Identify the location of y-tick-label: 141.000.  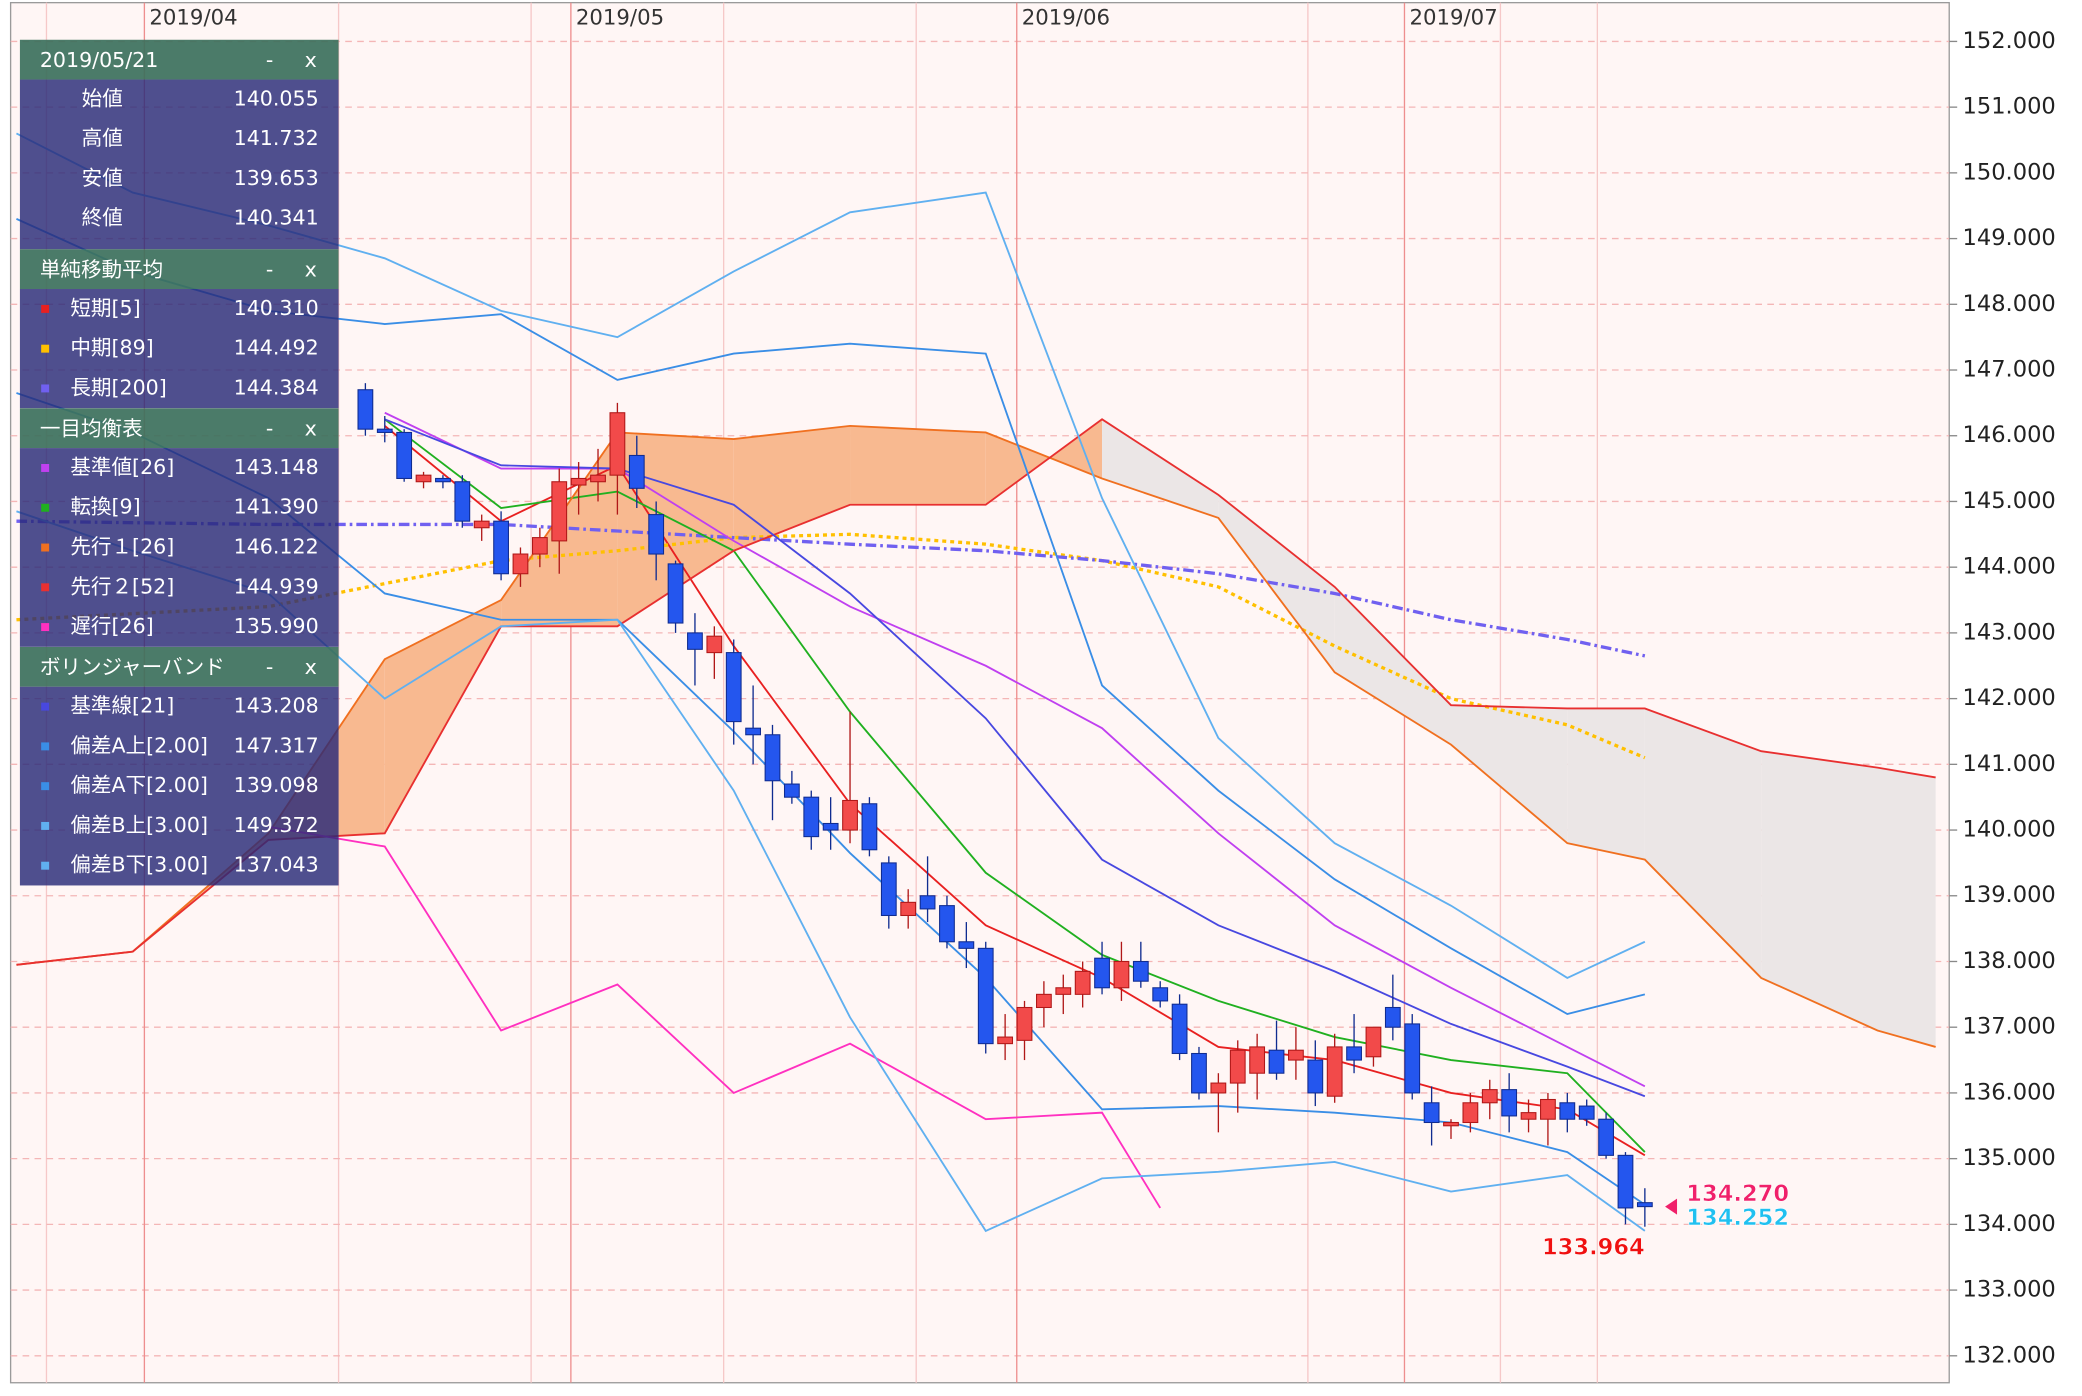
(2008, 764).